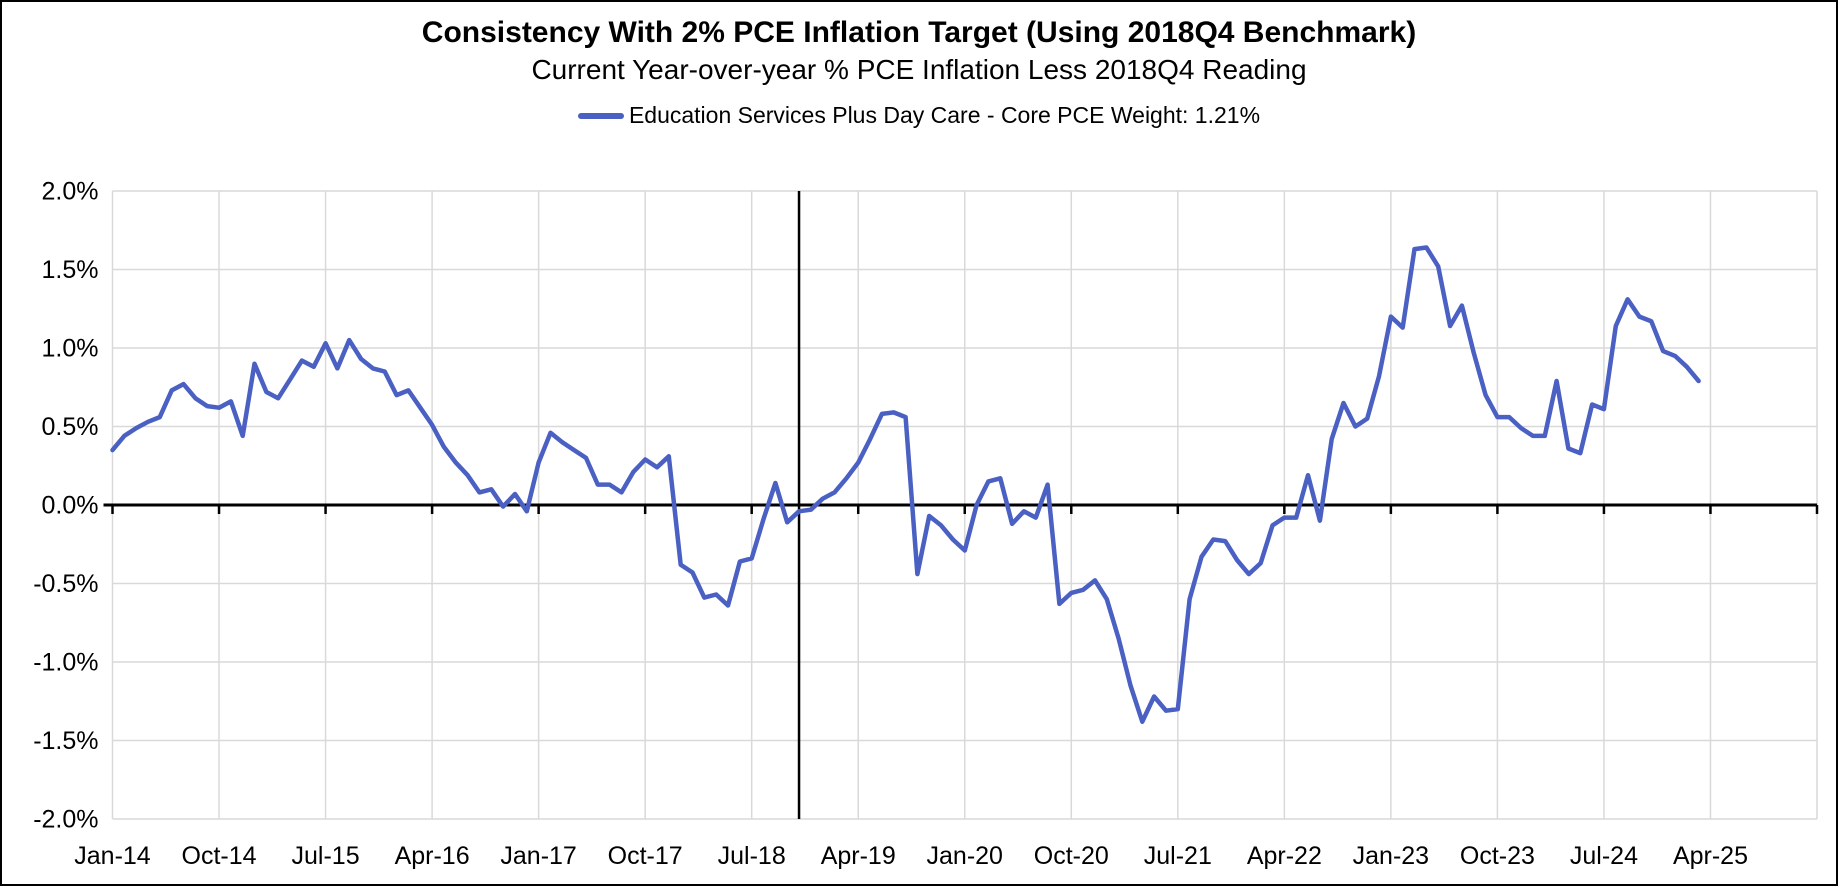 This screenshot has width=1838, height=886. What do you see at coordinates (65, 820) in the screenshot?
I see `y-axis-tick-label: -2.0%` at bounding box center [65, 820].